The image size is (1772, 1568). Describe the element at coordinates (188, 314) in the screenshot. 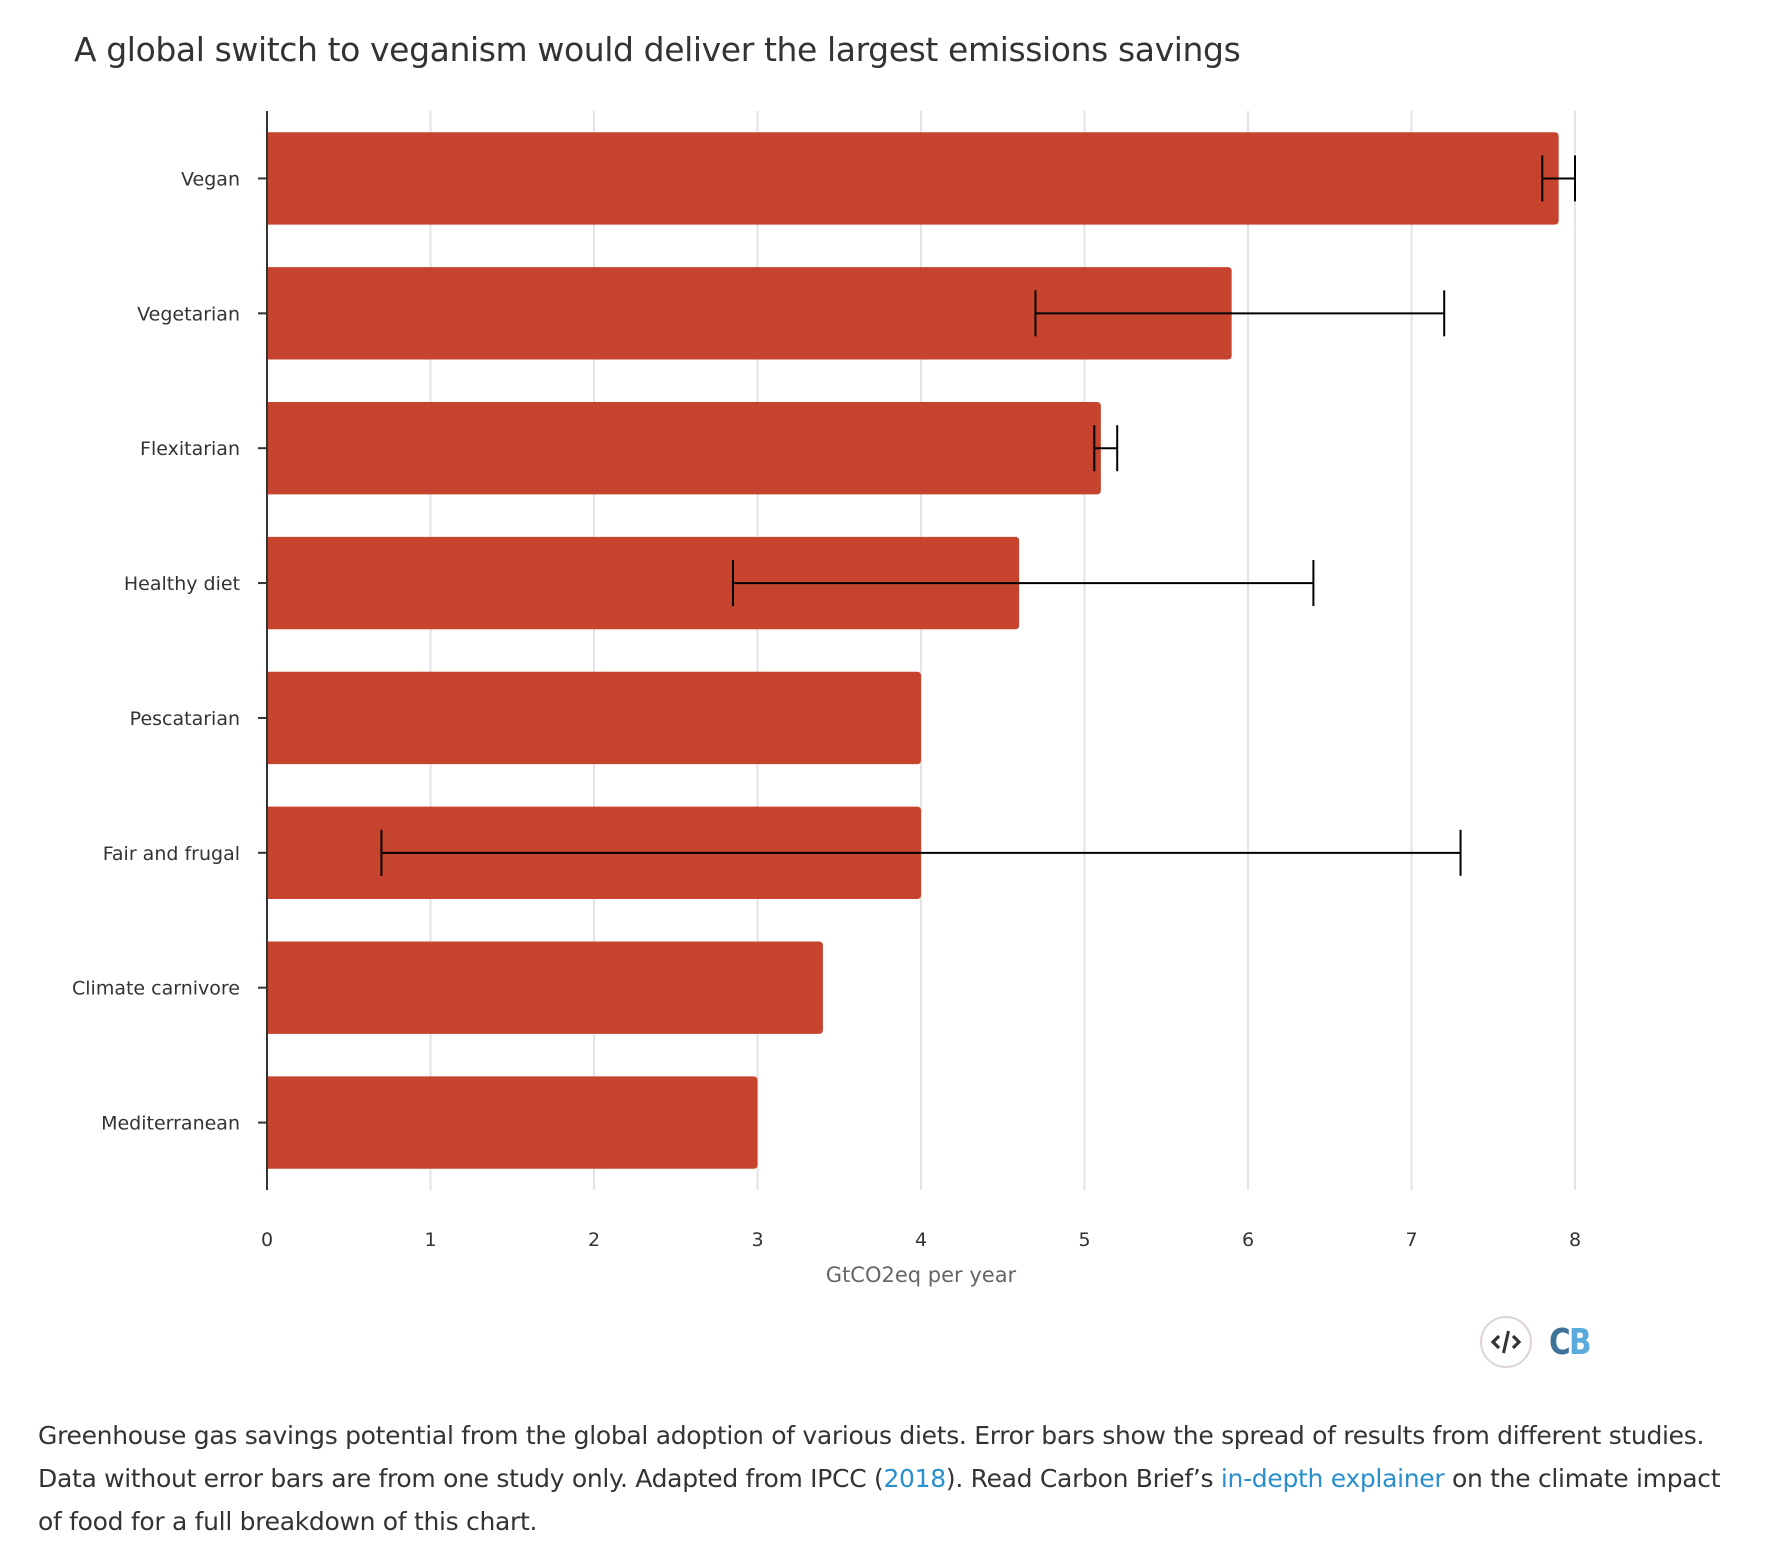

I see `category-label: Vegetarian` at that location.